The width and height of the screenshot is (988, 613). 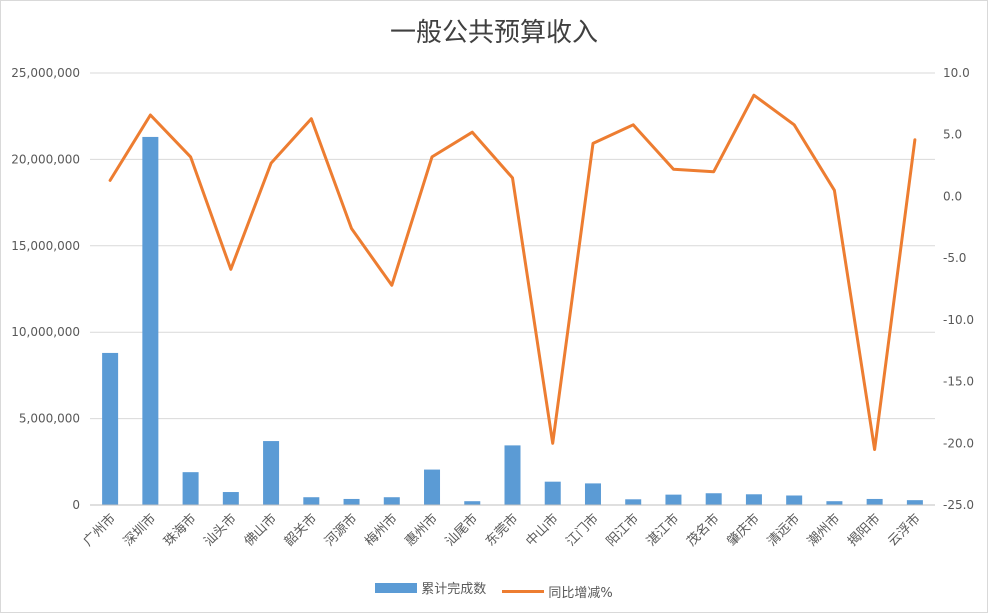 What do you see at coordinates (180, 530) in the screenshot?
I see `x-axis-category-label: 珠海市` at bounding box center [180, 530].